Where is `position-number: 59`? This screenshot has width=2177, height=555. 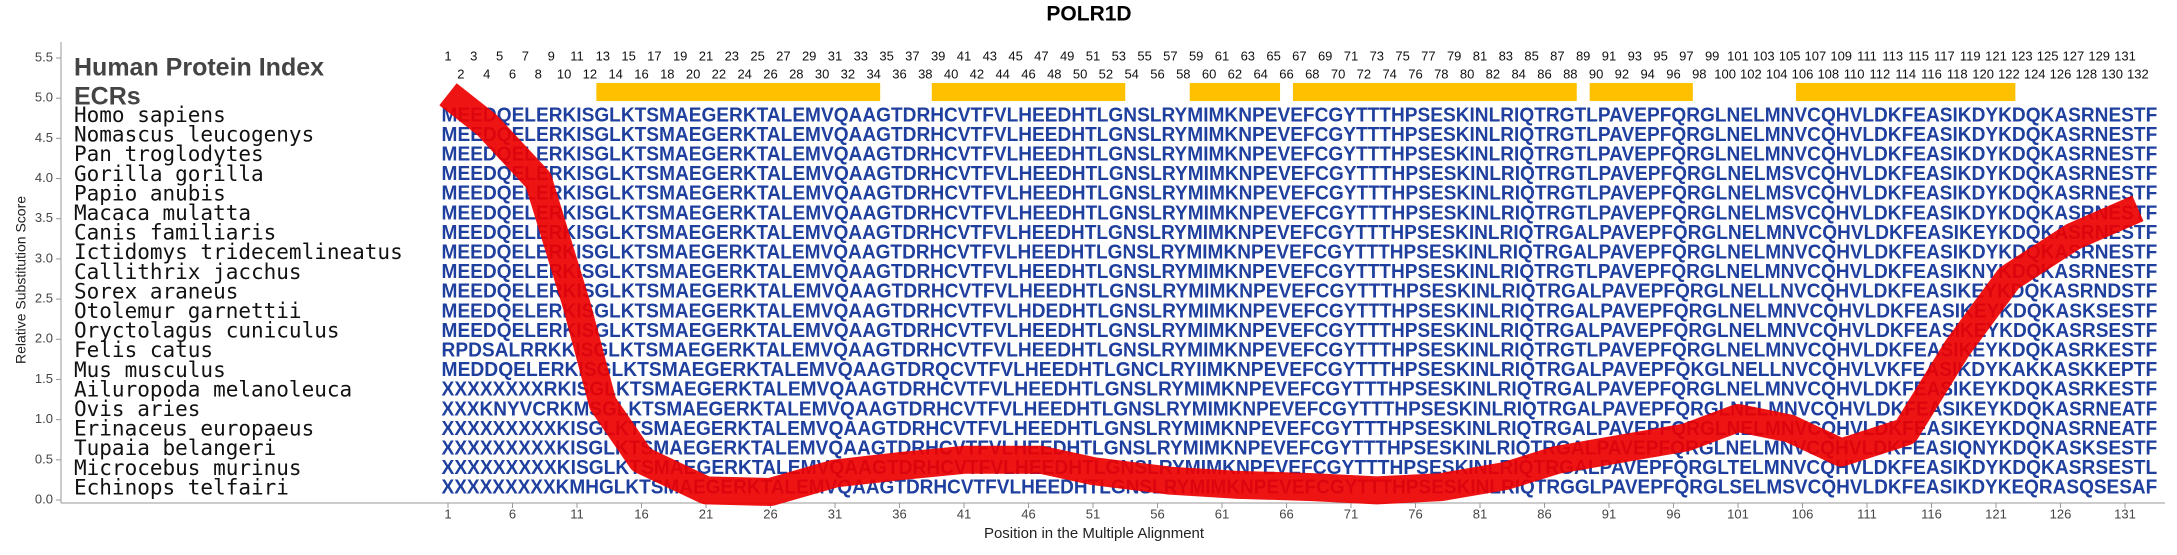 position-number: 59 is located at coordinates (1196, 55).